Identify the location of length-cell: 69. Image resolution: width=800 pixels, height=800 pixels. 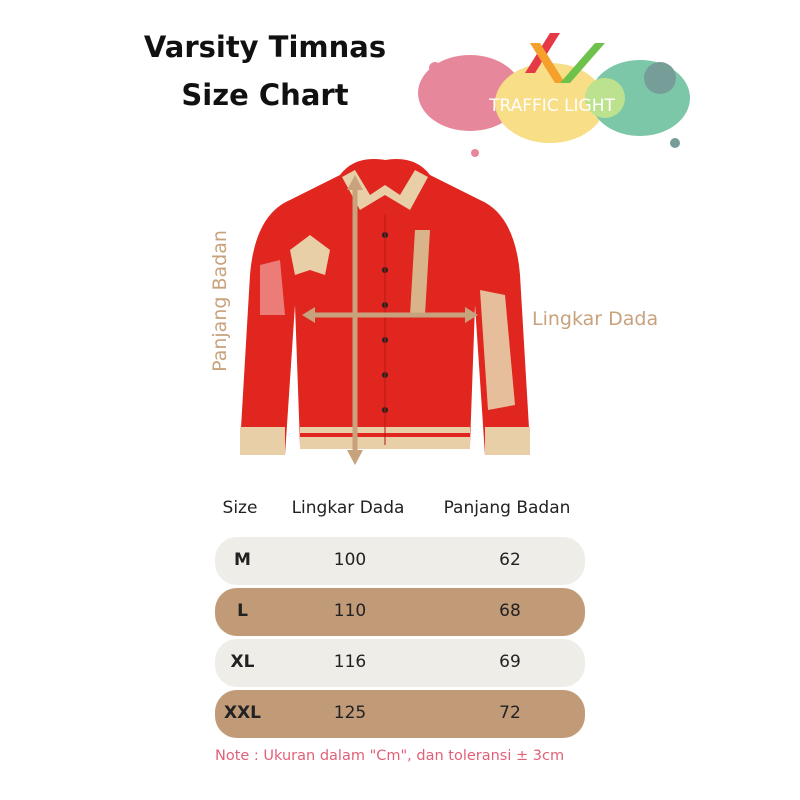
(510, 662).